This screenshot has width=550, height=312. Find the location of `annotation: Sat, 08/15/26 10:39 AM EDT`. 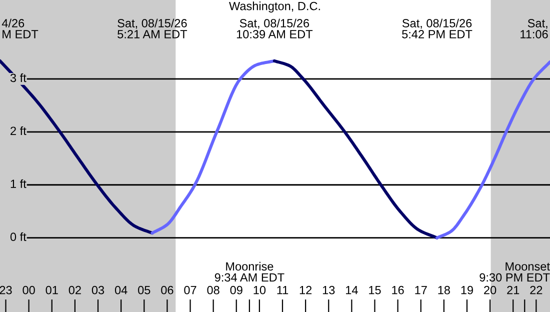

annotation: Sat, 08/15/26 10:39 AM EDT is located at coordinates (274, 28).